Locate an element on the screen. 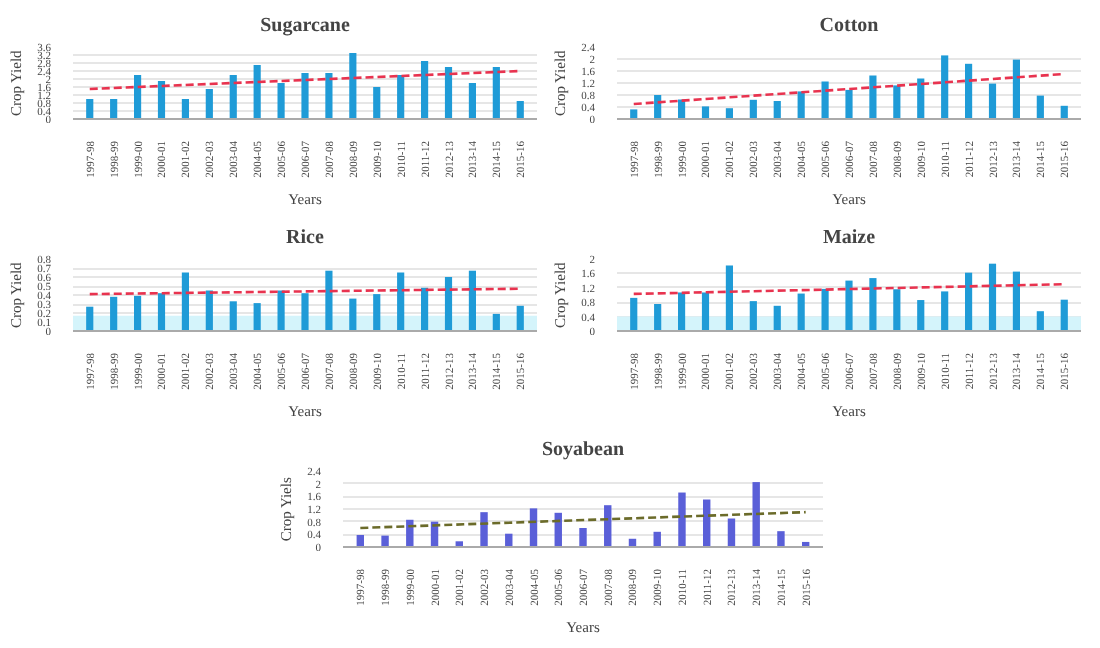 The width and height of the screenshot is (1100, 648). chart-title: Cotton is located at coordinates (849, 26).